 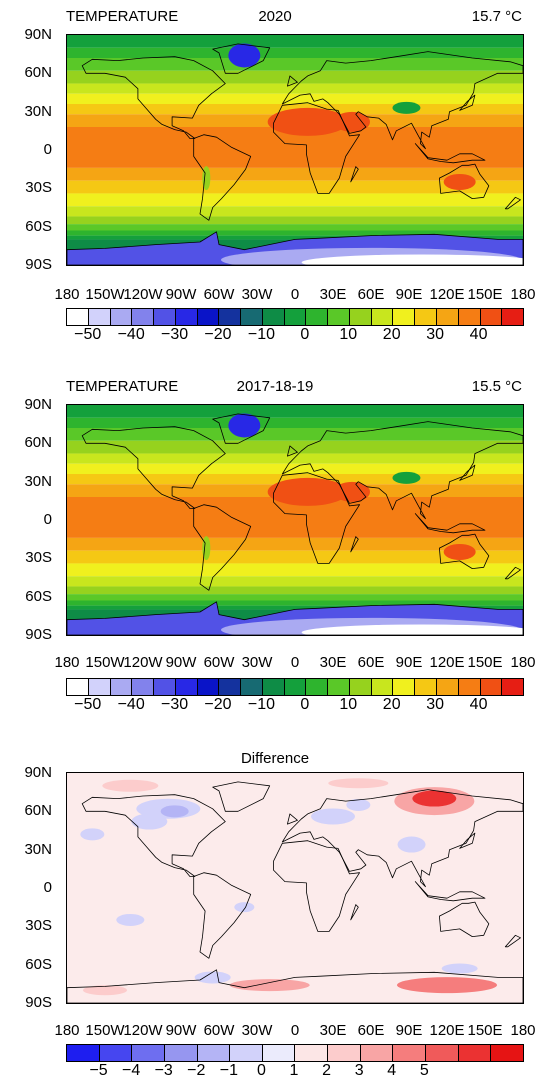 I want to click on colorbar-label: 40, so click(x=478, y=334).